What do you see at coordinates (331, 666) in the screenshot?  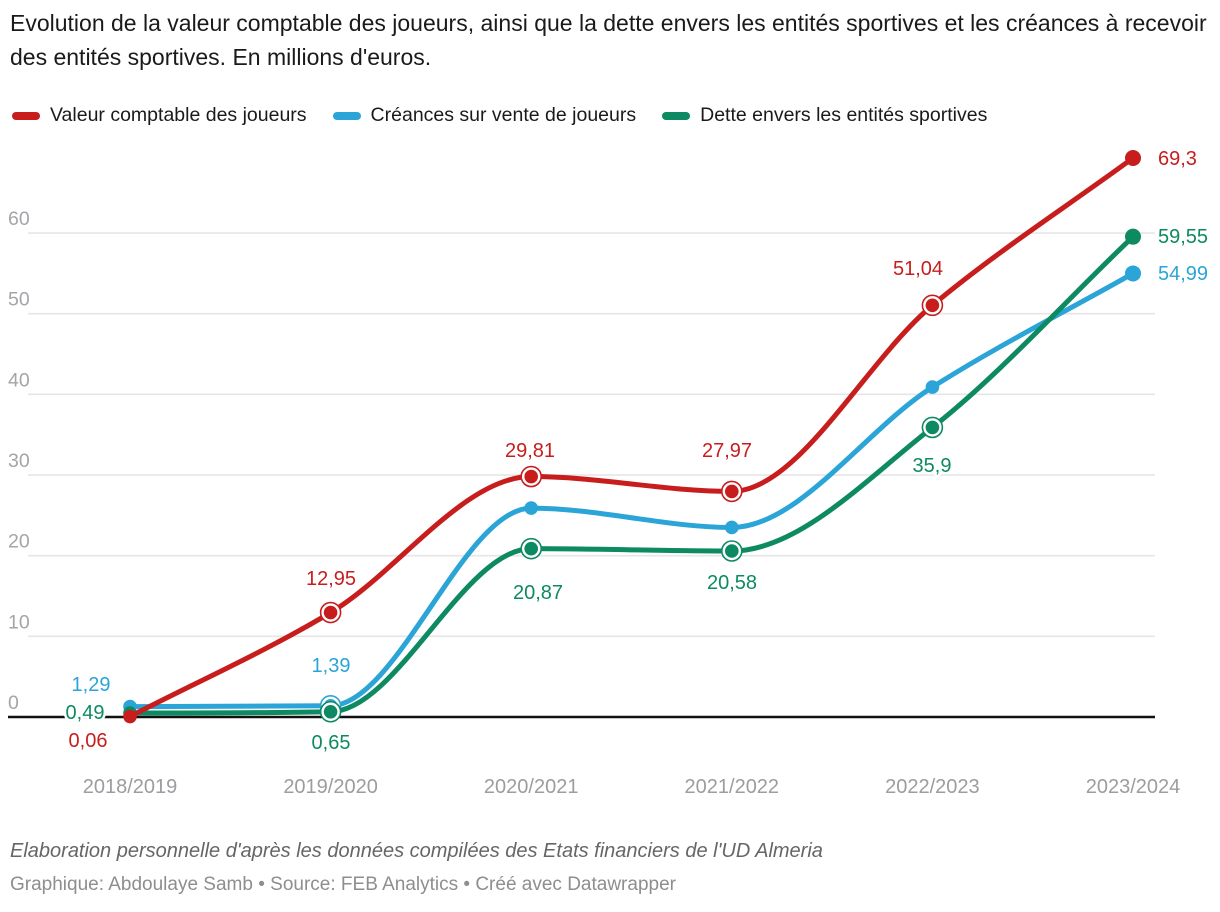 I see `value-label: 1,39` at bounding box center [331, 666].